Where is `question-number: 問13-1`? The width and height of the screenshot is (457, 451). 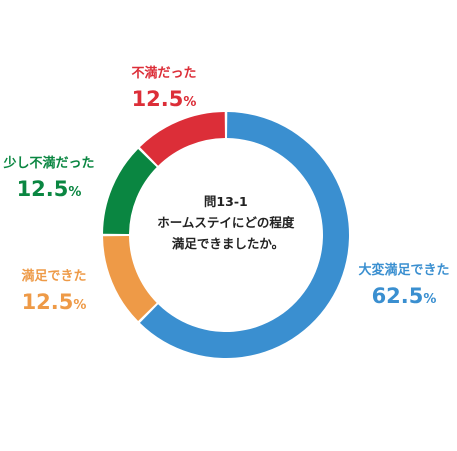 question-number: 問13-1 is located at coordinates (226, 201).